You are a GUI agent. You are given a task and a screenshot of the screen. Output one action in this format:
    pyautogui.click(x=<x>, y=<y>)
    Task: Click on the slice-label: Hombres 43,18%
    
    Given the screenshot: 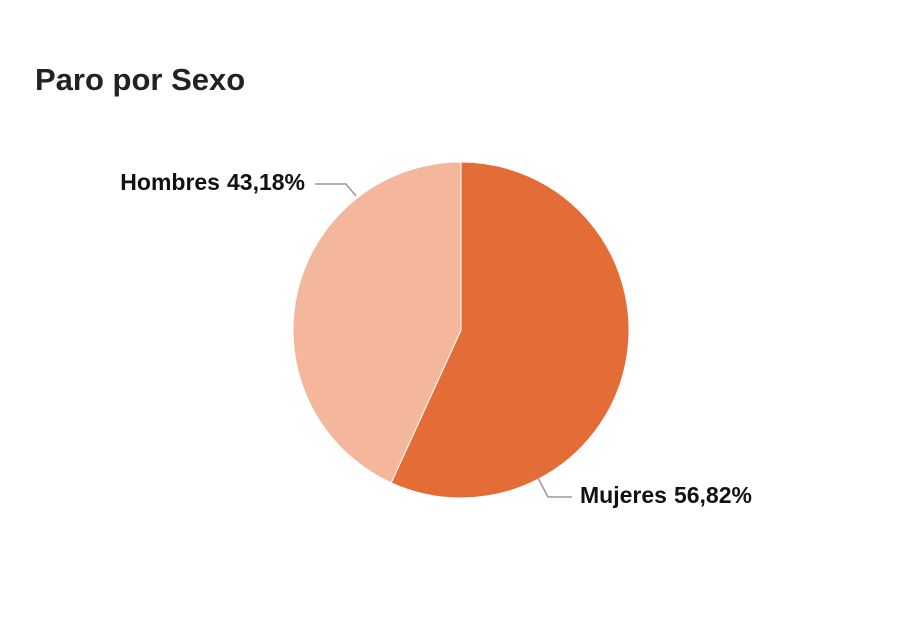 What is the action you would take?
    pyautogui.click(x=212, y=182)
    